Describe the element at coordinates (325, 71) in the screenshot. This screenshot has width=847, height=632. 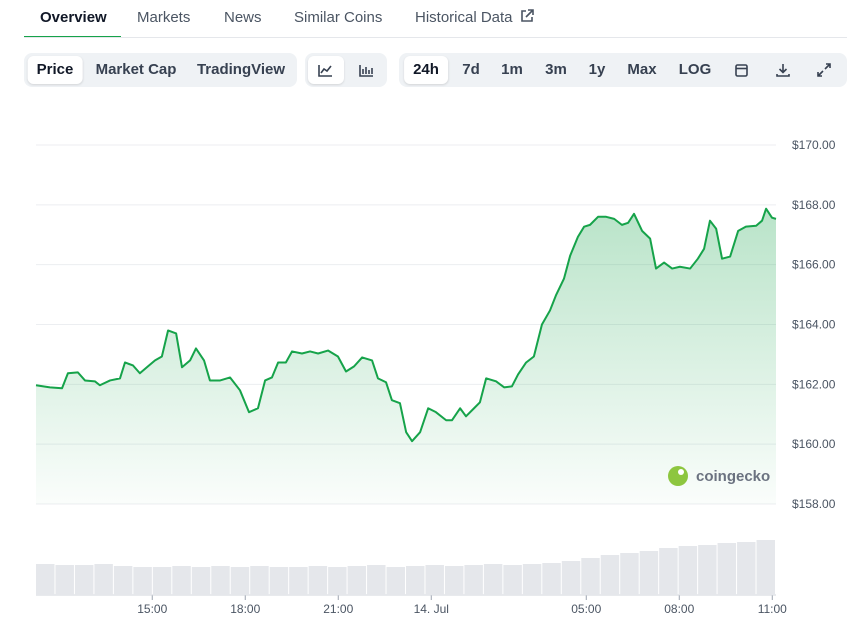
I see `line-icon` at that location.